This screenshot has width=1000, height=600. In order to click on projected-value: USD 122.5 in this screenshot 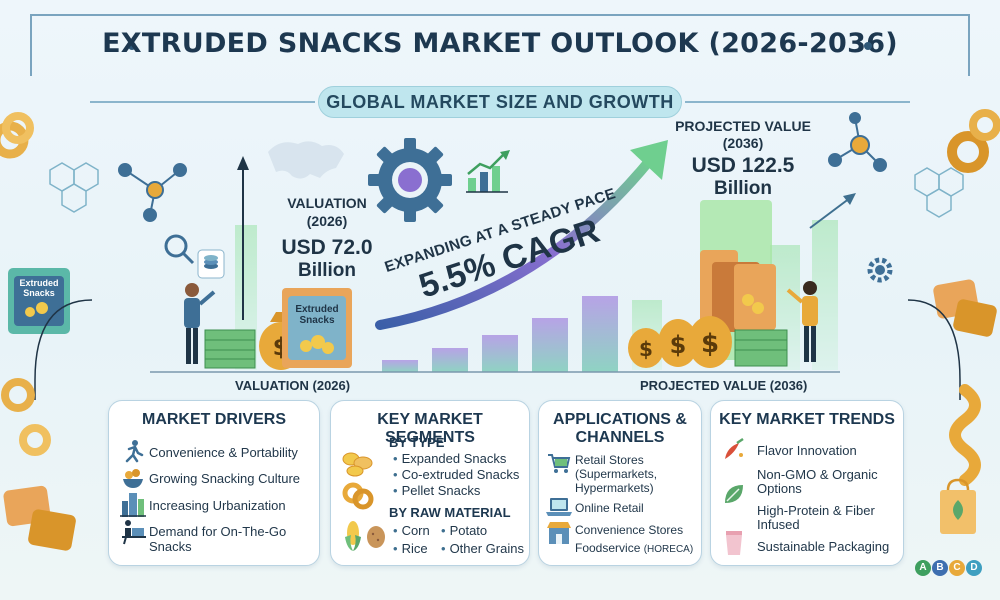, I will do `click(743, 165)`.